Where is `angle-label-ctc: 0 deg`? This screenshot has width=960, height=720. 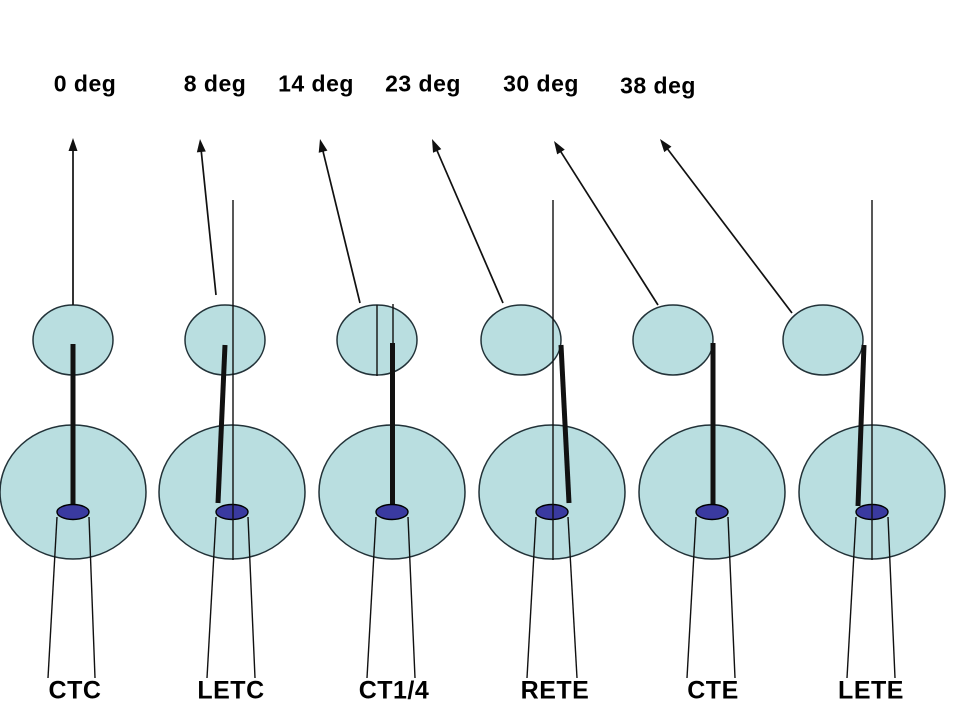
angle-label-ctc: 0 deg is located at coordinates (85, 83).